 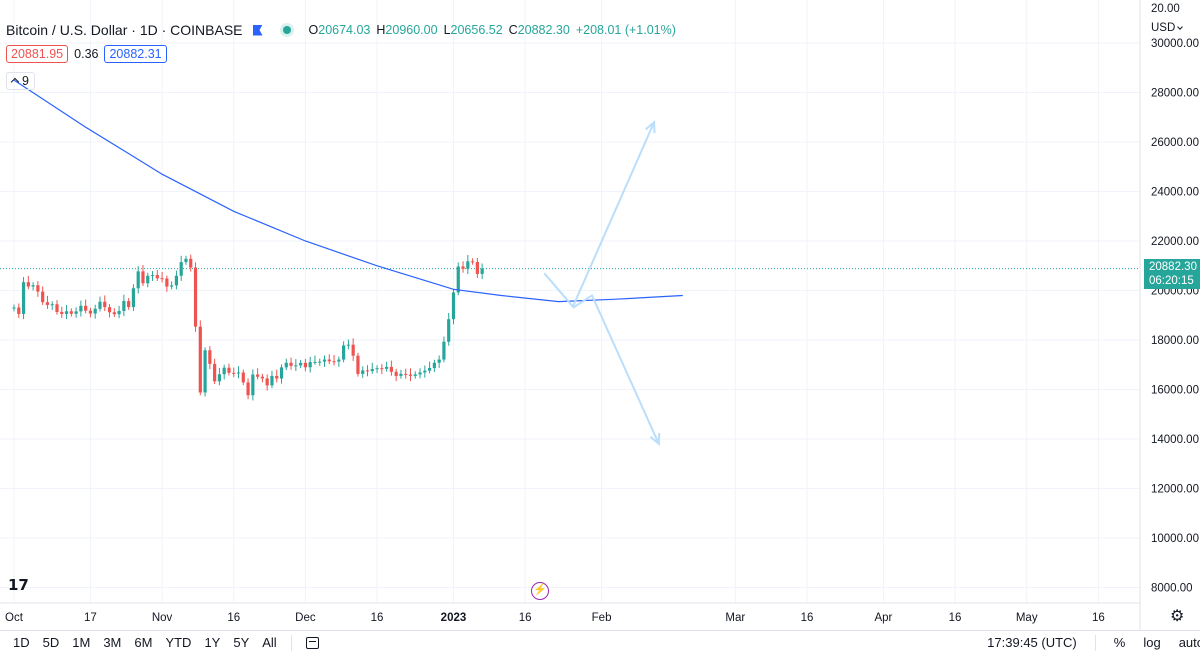 I want to click on range-ytd: YTD, so click(x=178, y=642).